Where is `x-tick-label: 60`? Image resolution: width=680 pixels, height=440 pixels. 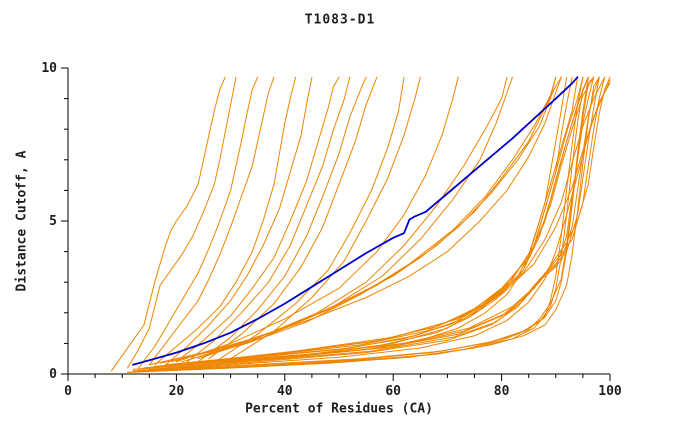
x-tick-label: 60 is located at coordinates (393, 391).